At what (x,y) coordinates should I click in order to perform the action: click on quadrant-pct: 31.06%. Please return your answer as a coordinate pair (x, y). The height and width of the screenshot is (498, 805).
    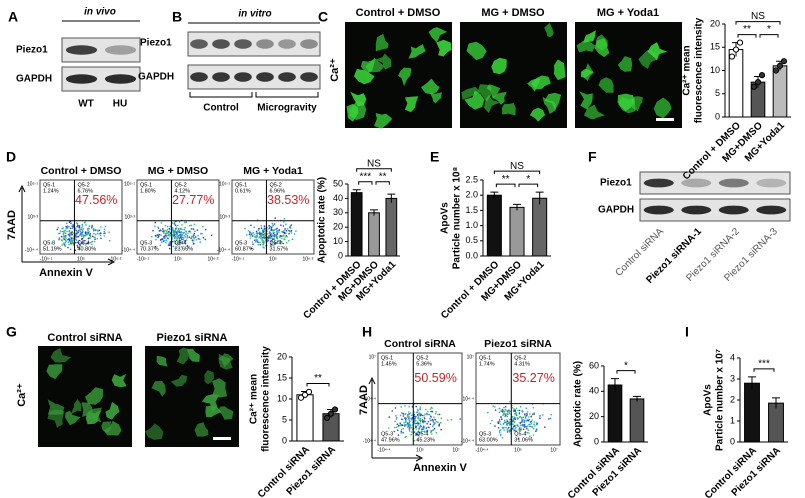
    Looking at the image, I should click on (523, 440).